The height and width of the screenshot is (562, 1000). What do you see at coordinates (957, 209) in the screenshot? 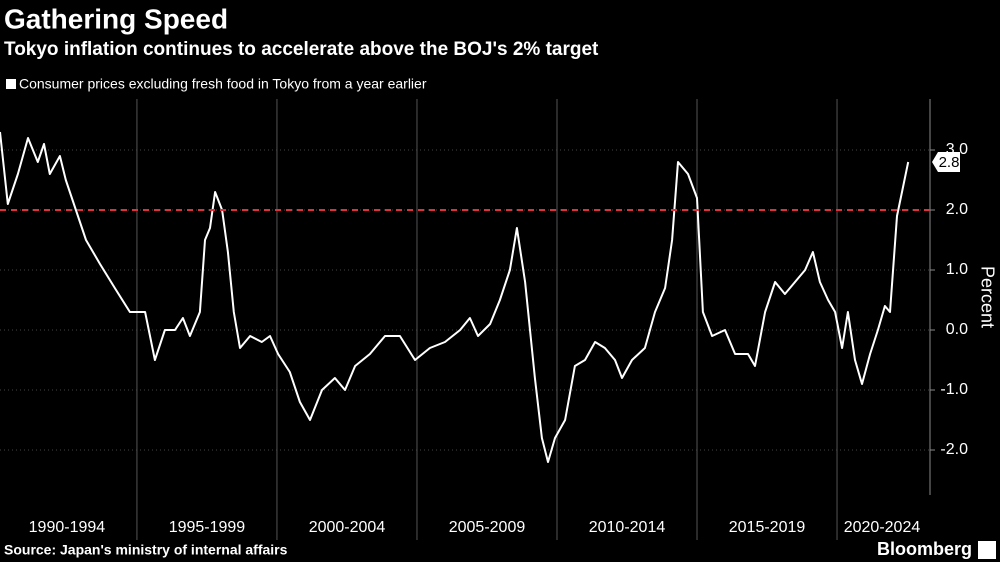
I see `y-tick-label: 2.0` at bounding box center [957, 209].